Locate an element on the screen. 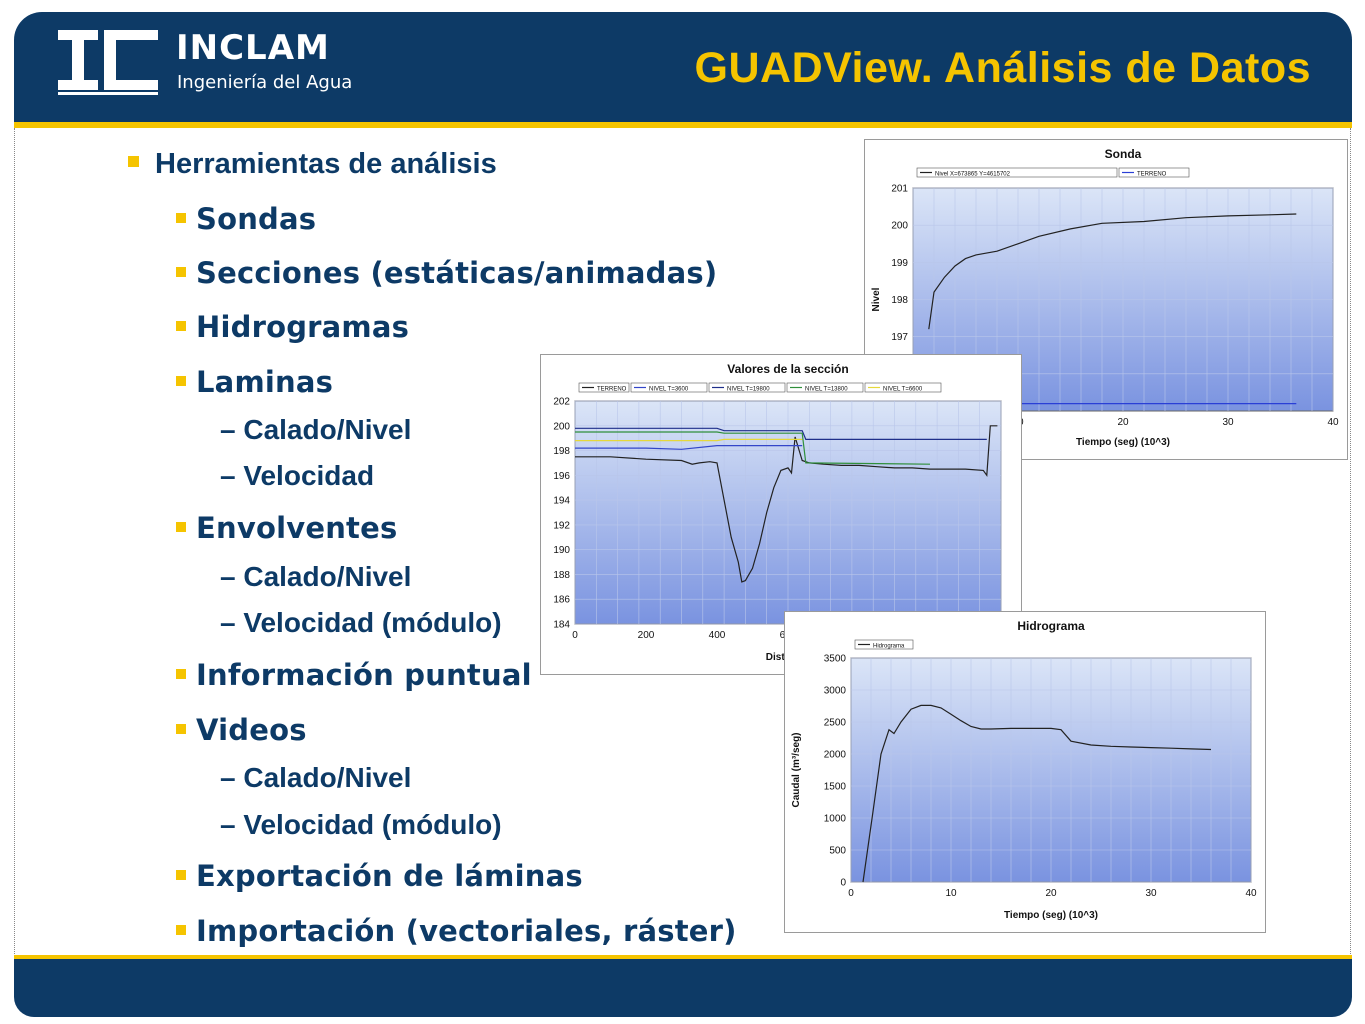 The height and width of the screenshot is (1024, 1365). x-tick-label: 400 is located at coordinates (717, 635).